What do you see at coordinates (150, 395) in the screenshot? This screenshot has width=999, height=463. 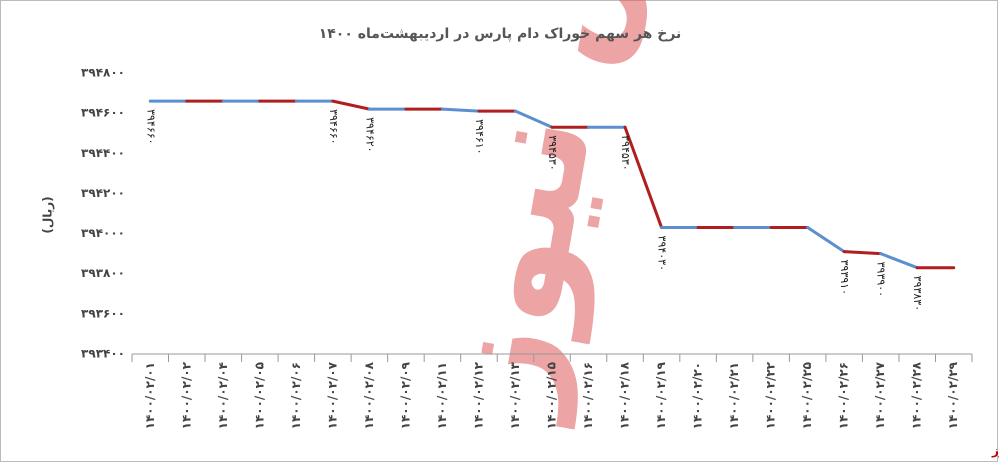 I see `x-tick-label: ۱۴۰۰/۰۲/۰۱` at bounding box center [150, 395].